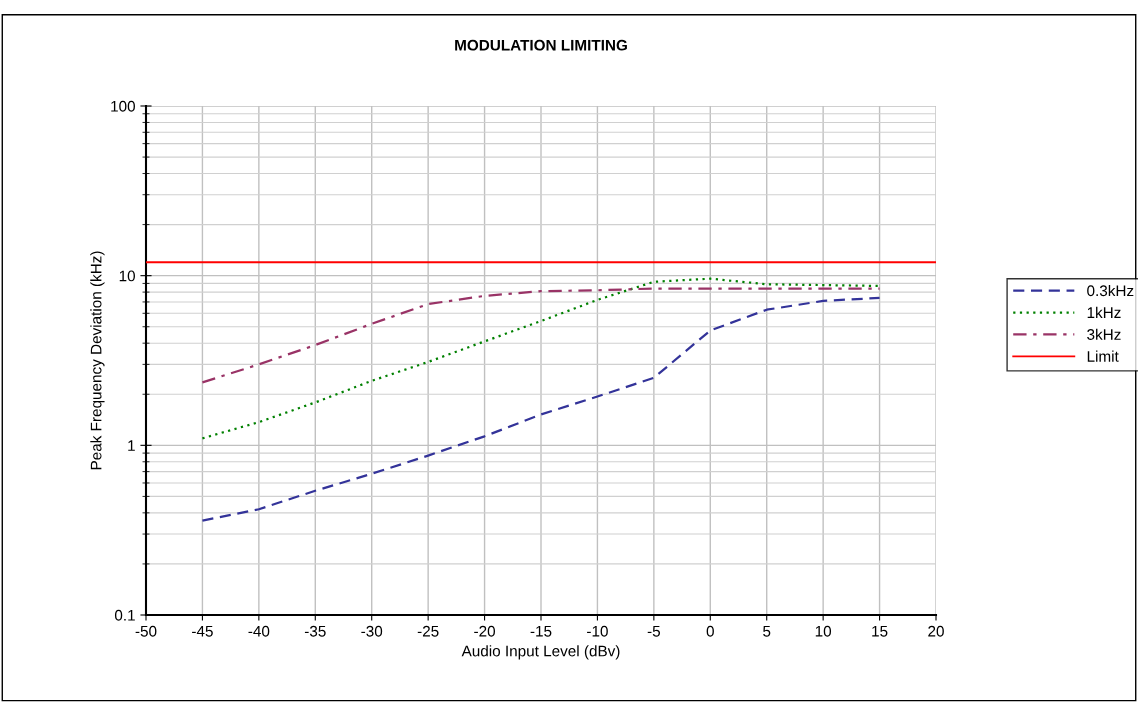 This screenshot has height=702, width=1138. I want to click on x-tick-label: -30, so click(372, 631).